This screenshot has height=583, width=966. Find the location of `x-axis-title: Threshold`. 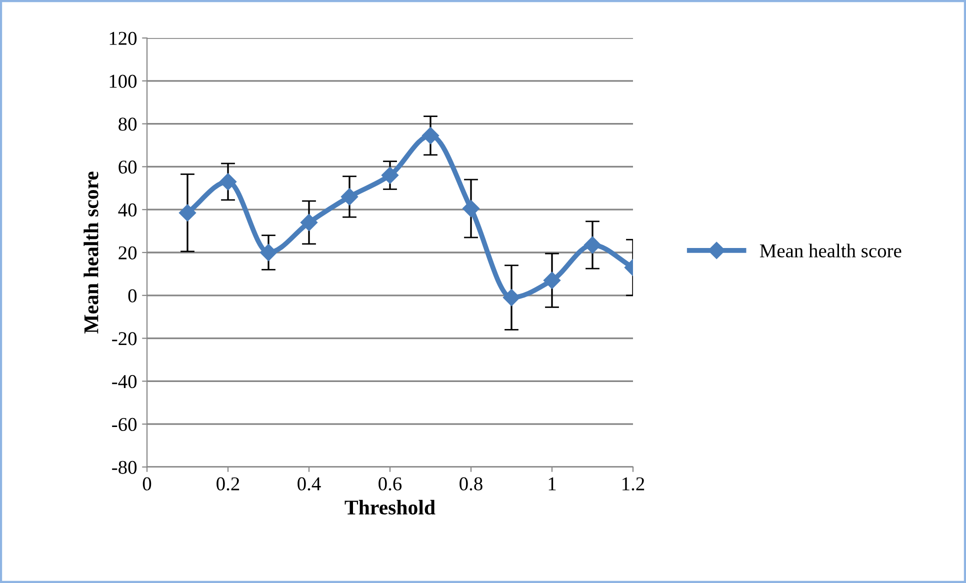

x-axis-title: Threshold is located at coordinates (390, 507).